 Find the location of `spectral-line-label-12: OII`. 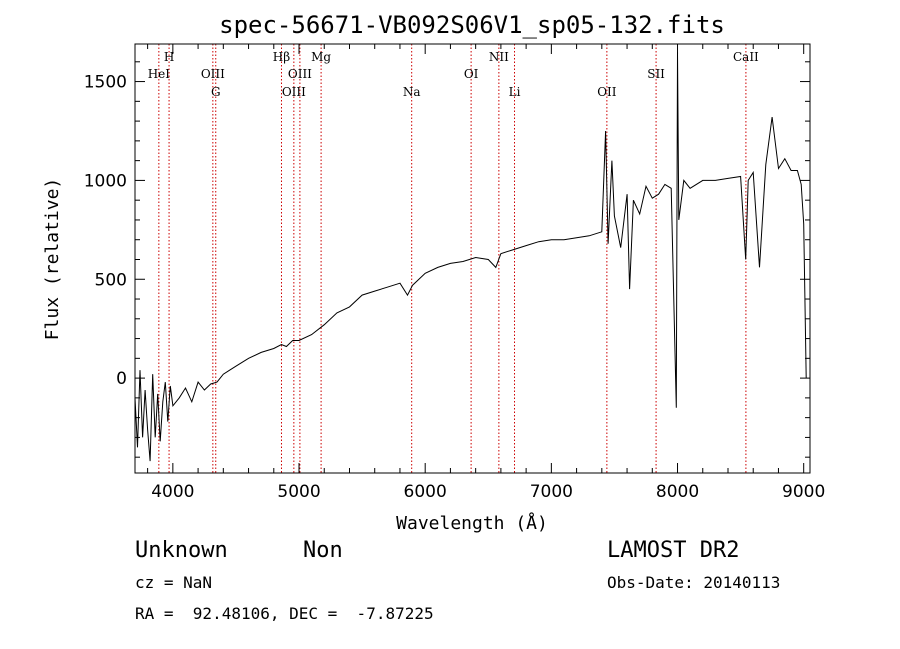

spectral-line-label-12: OII is located at coordinates (607, 92).